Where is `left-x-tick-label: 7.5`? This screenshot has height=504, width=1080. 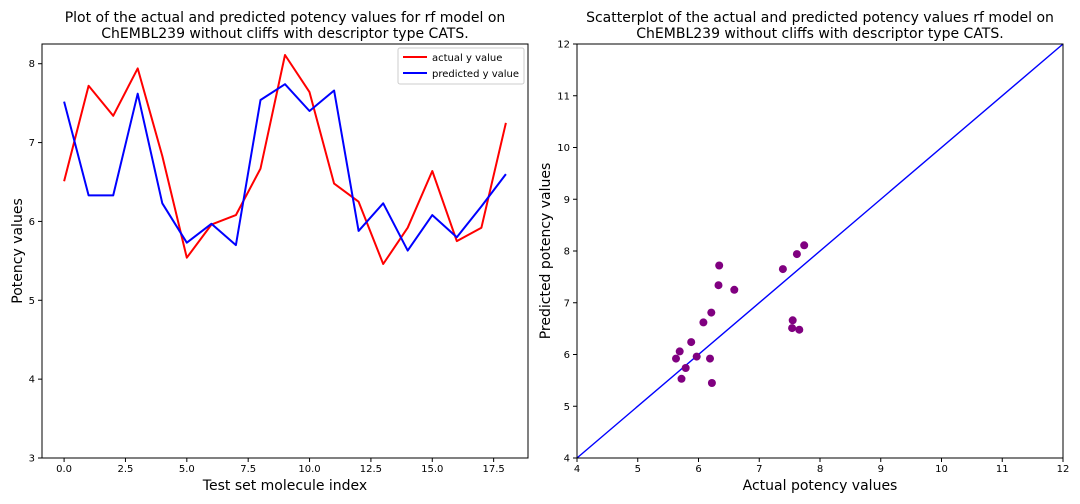
left-x-tick-label: 7.5 is located at coordinates (248, 469).